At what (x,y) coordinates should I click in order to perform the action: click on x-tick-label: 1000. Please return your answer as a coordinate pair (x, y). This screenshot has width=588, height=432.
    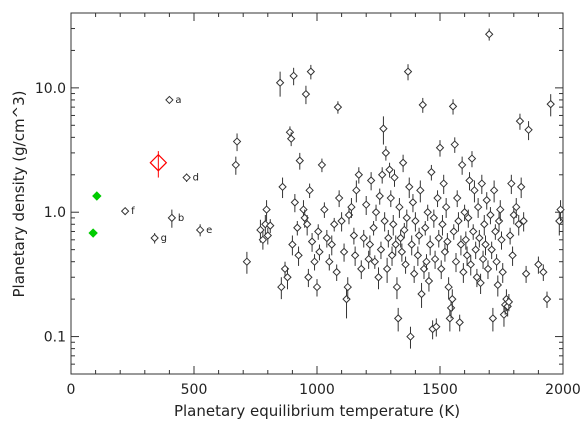
    Looking at the image, I should click on (317, 390).